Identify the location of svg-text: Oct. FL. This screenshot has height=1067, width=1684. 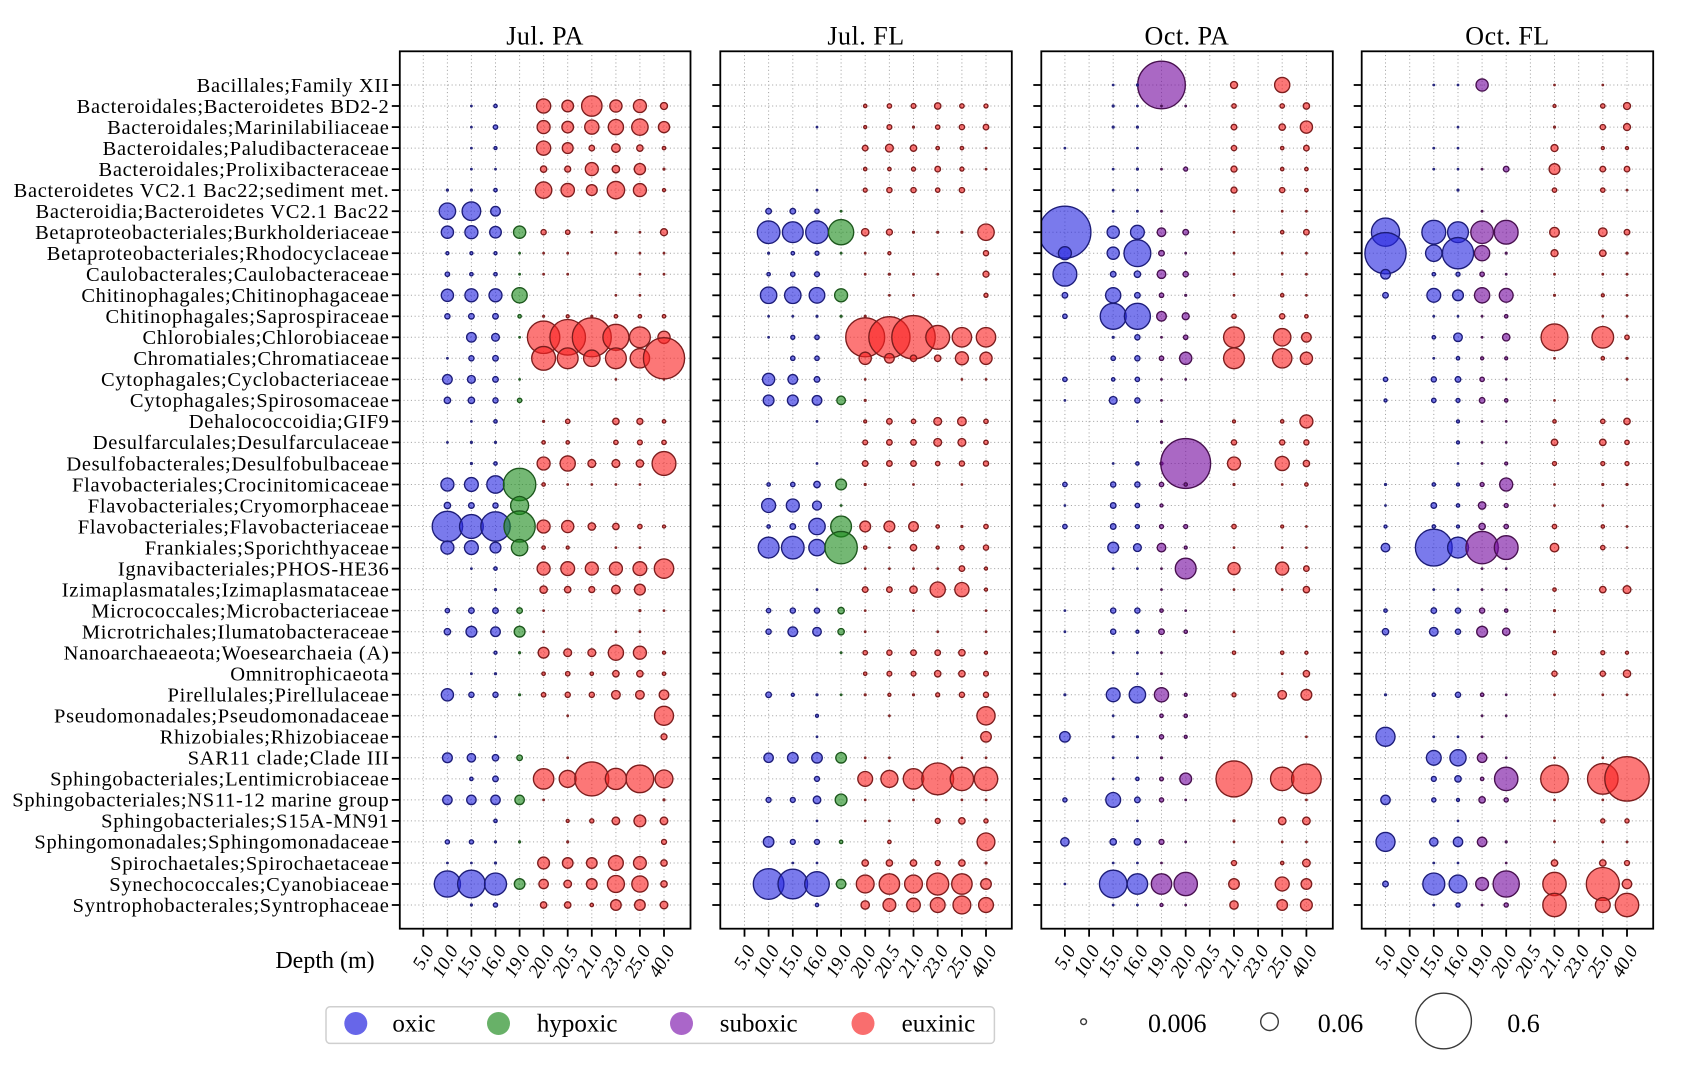
(1507, 36).